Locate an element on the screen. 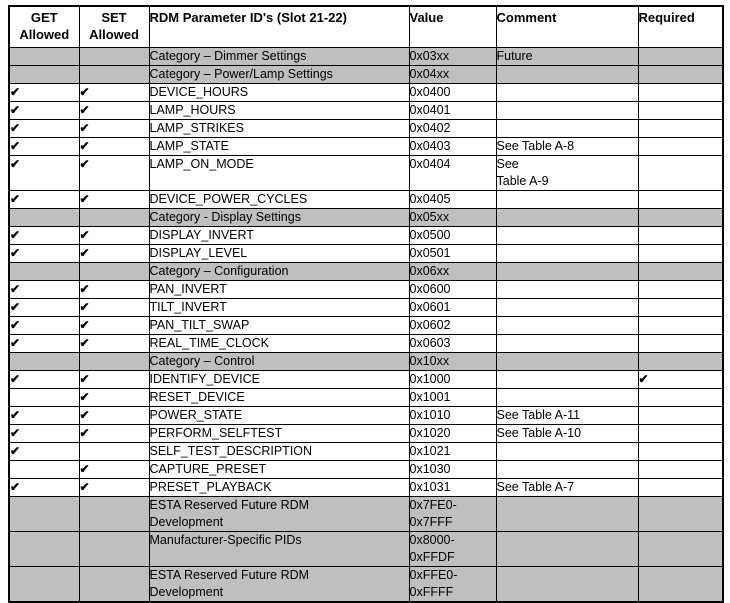 This screenshot has width=730, height=603. cell-value-text: 0x1031 is located at coordinates (430, 487).